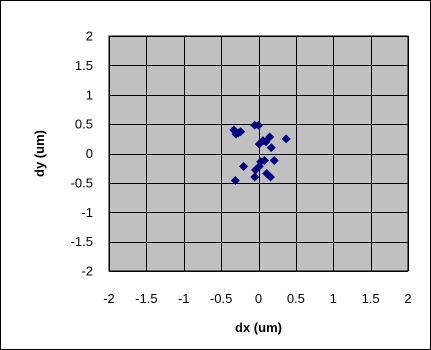  Describe the element at coordinates (89, 94) in the screenshot. I see `y-tick-label: 1` at that location.